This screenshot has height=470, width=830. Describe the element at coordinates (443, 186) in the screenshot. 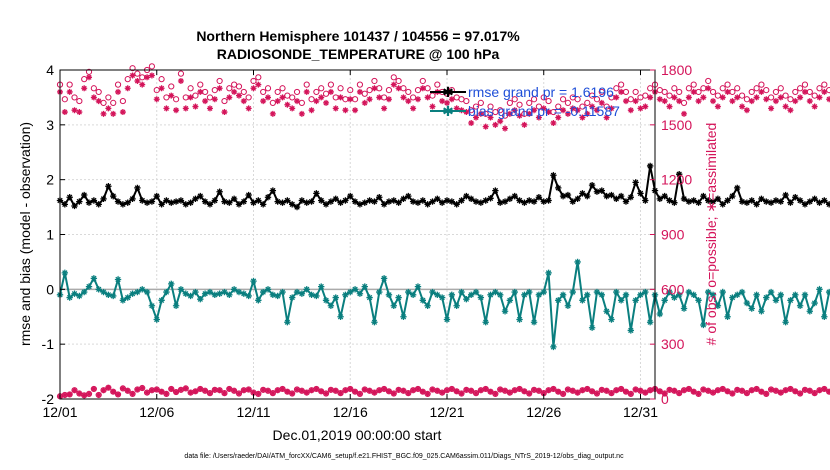

I see `rmse-series` at that location.